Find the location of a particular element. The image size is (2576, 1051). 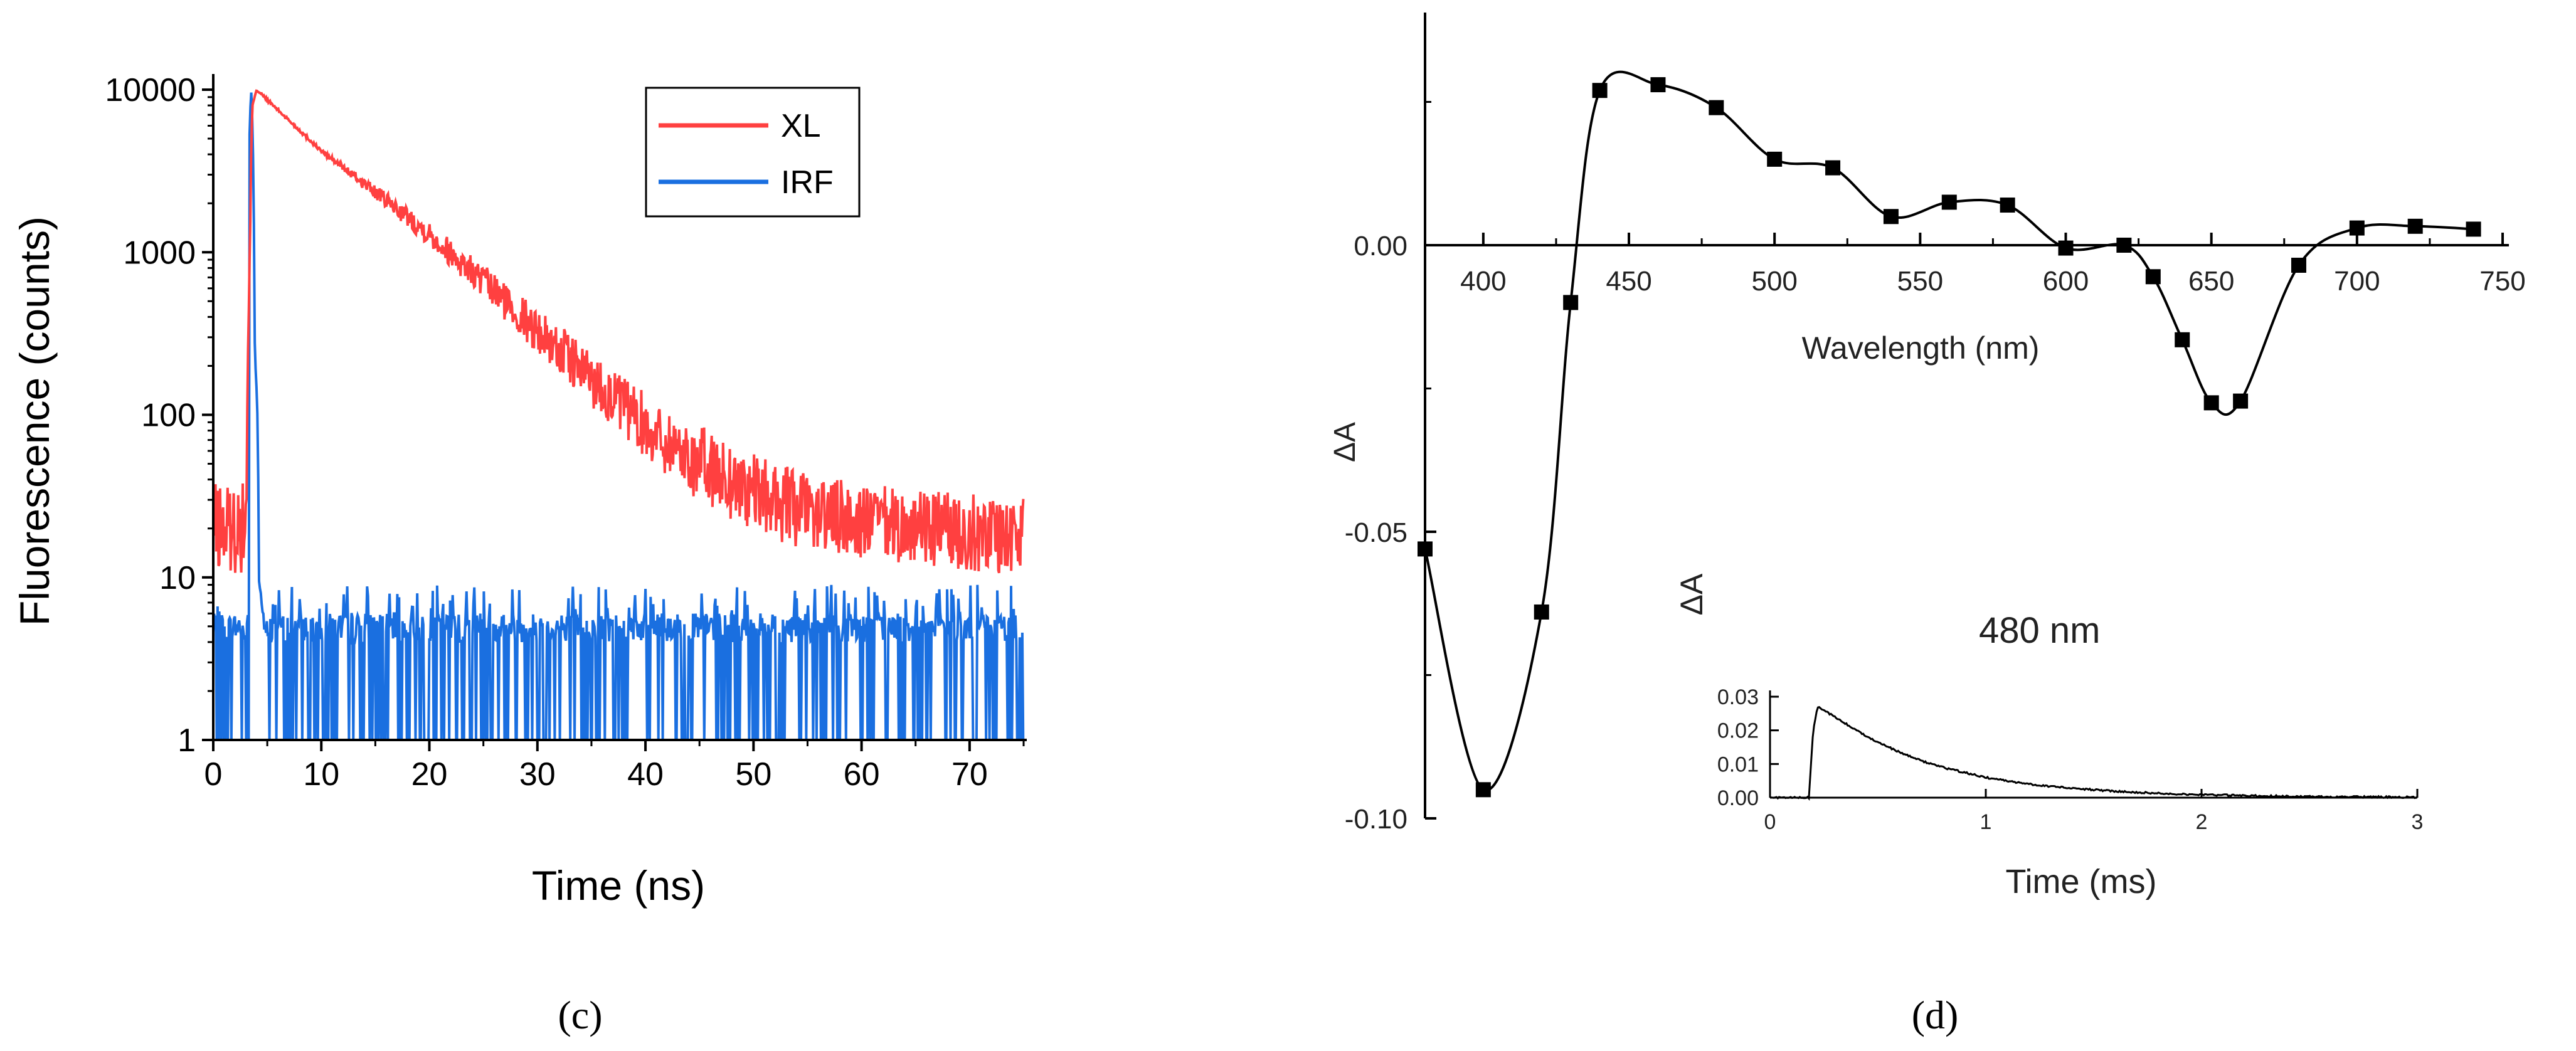

y-axis-title: Fluorescence (counts) is located at coordinates (34, 421).